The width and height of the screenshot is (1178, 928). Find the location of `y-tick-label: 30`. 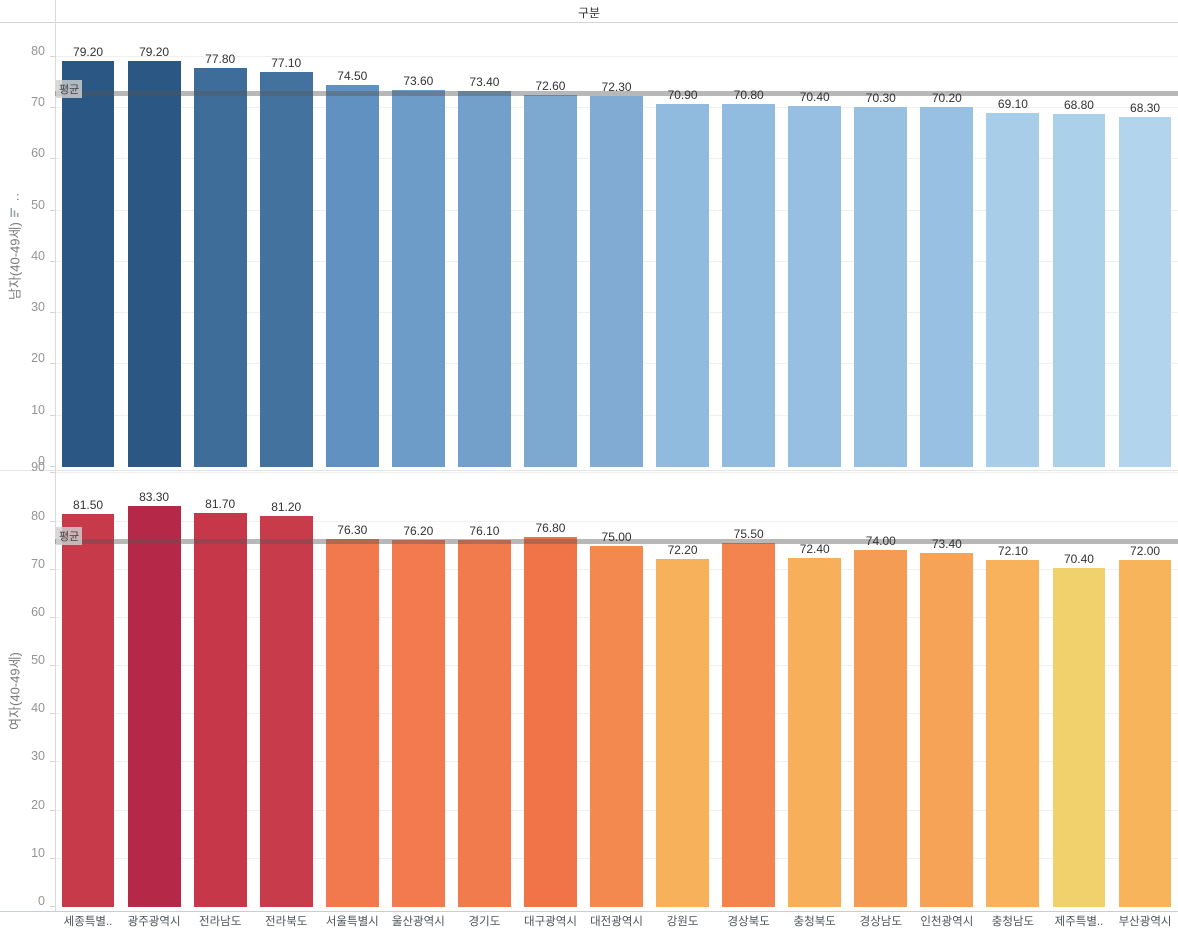

y-tick-label: 30 is located at coordinates (38, 307).